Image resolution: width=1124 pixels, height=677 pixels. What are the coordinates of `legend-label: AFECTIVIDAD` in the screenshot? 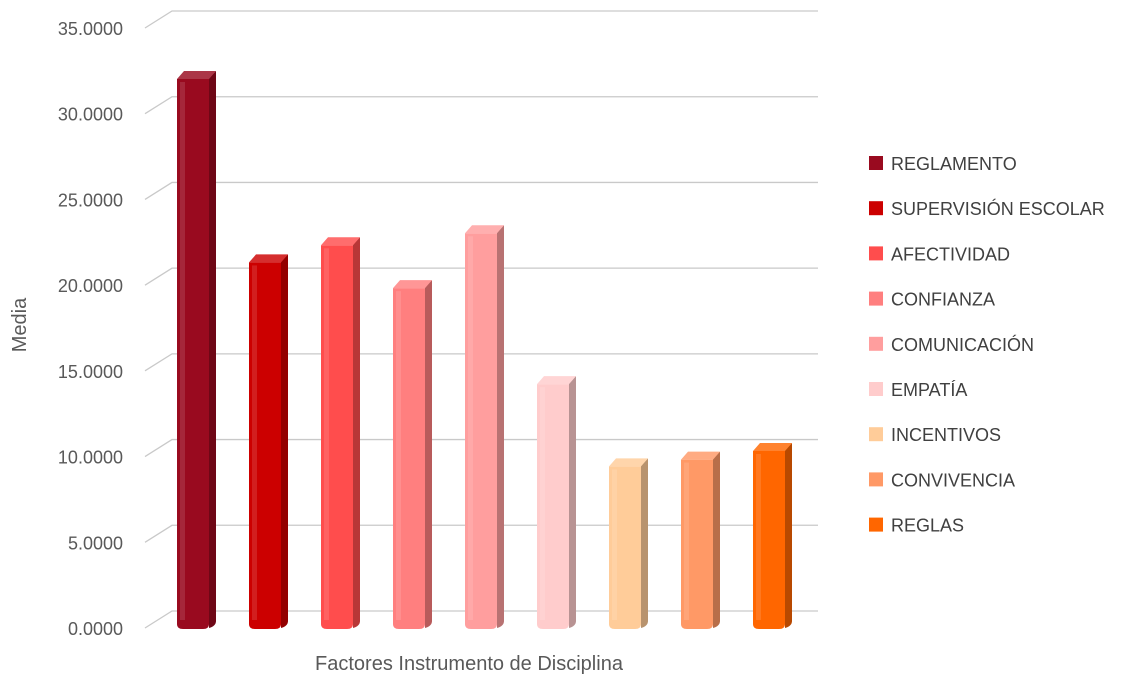 It's located at (950, 254).